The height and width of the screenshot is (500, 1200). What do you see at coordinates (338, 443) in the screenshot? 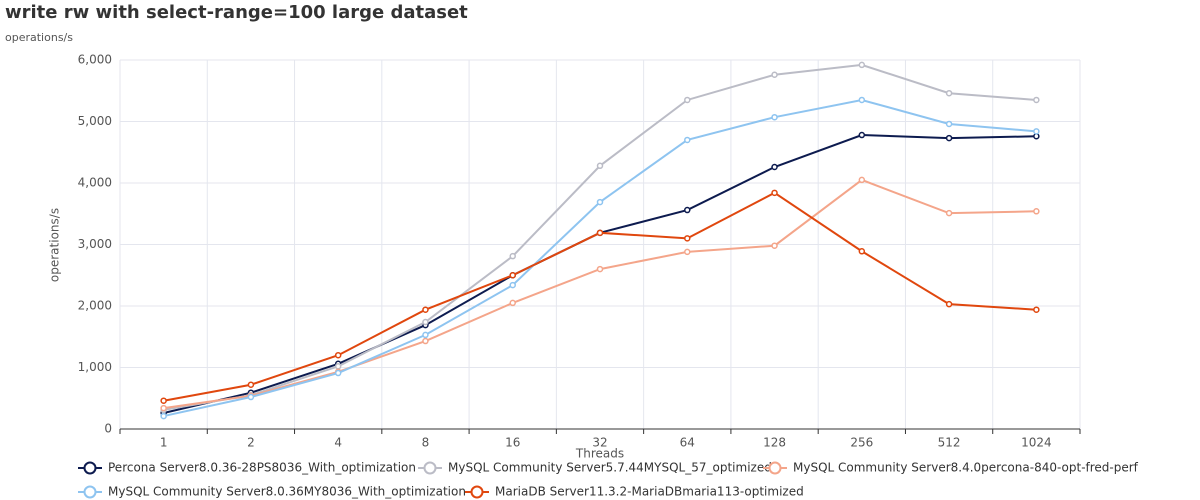
I see `x-tick-label: 4` at bounding box center [338, 443].